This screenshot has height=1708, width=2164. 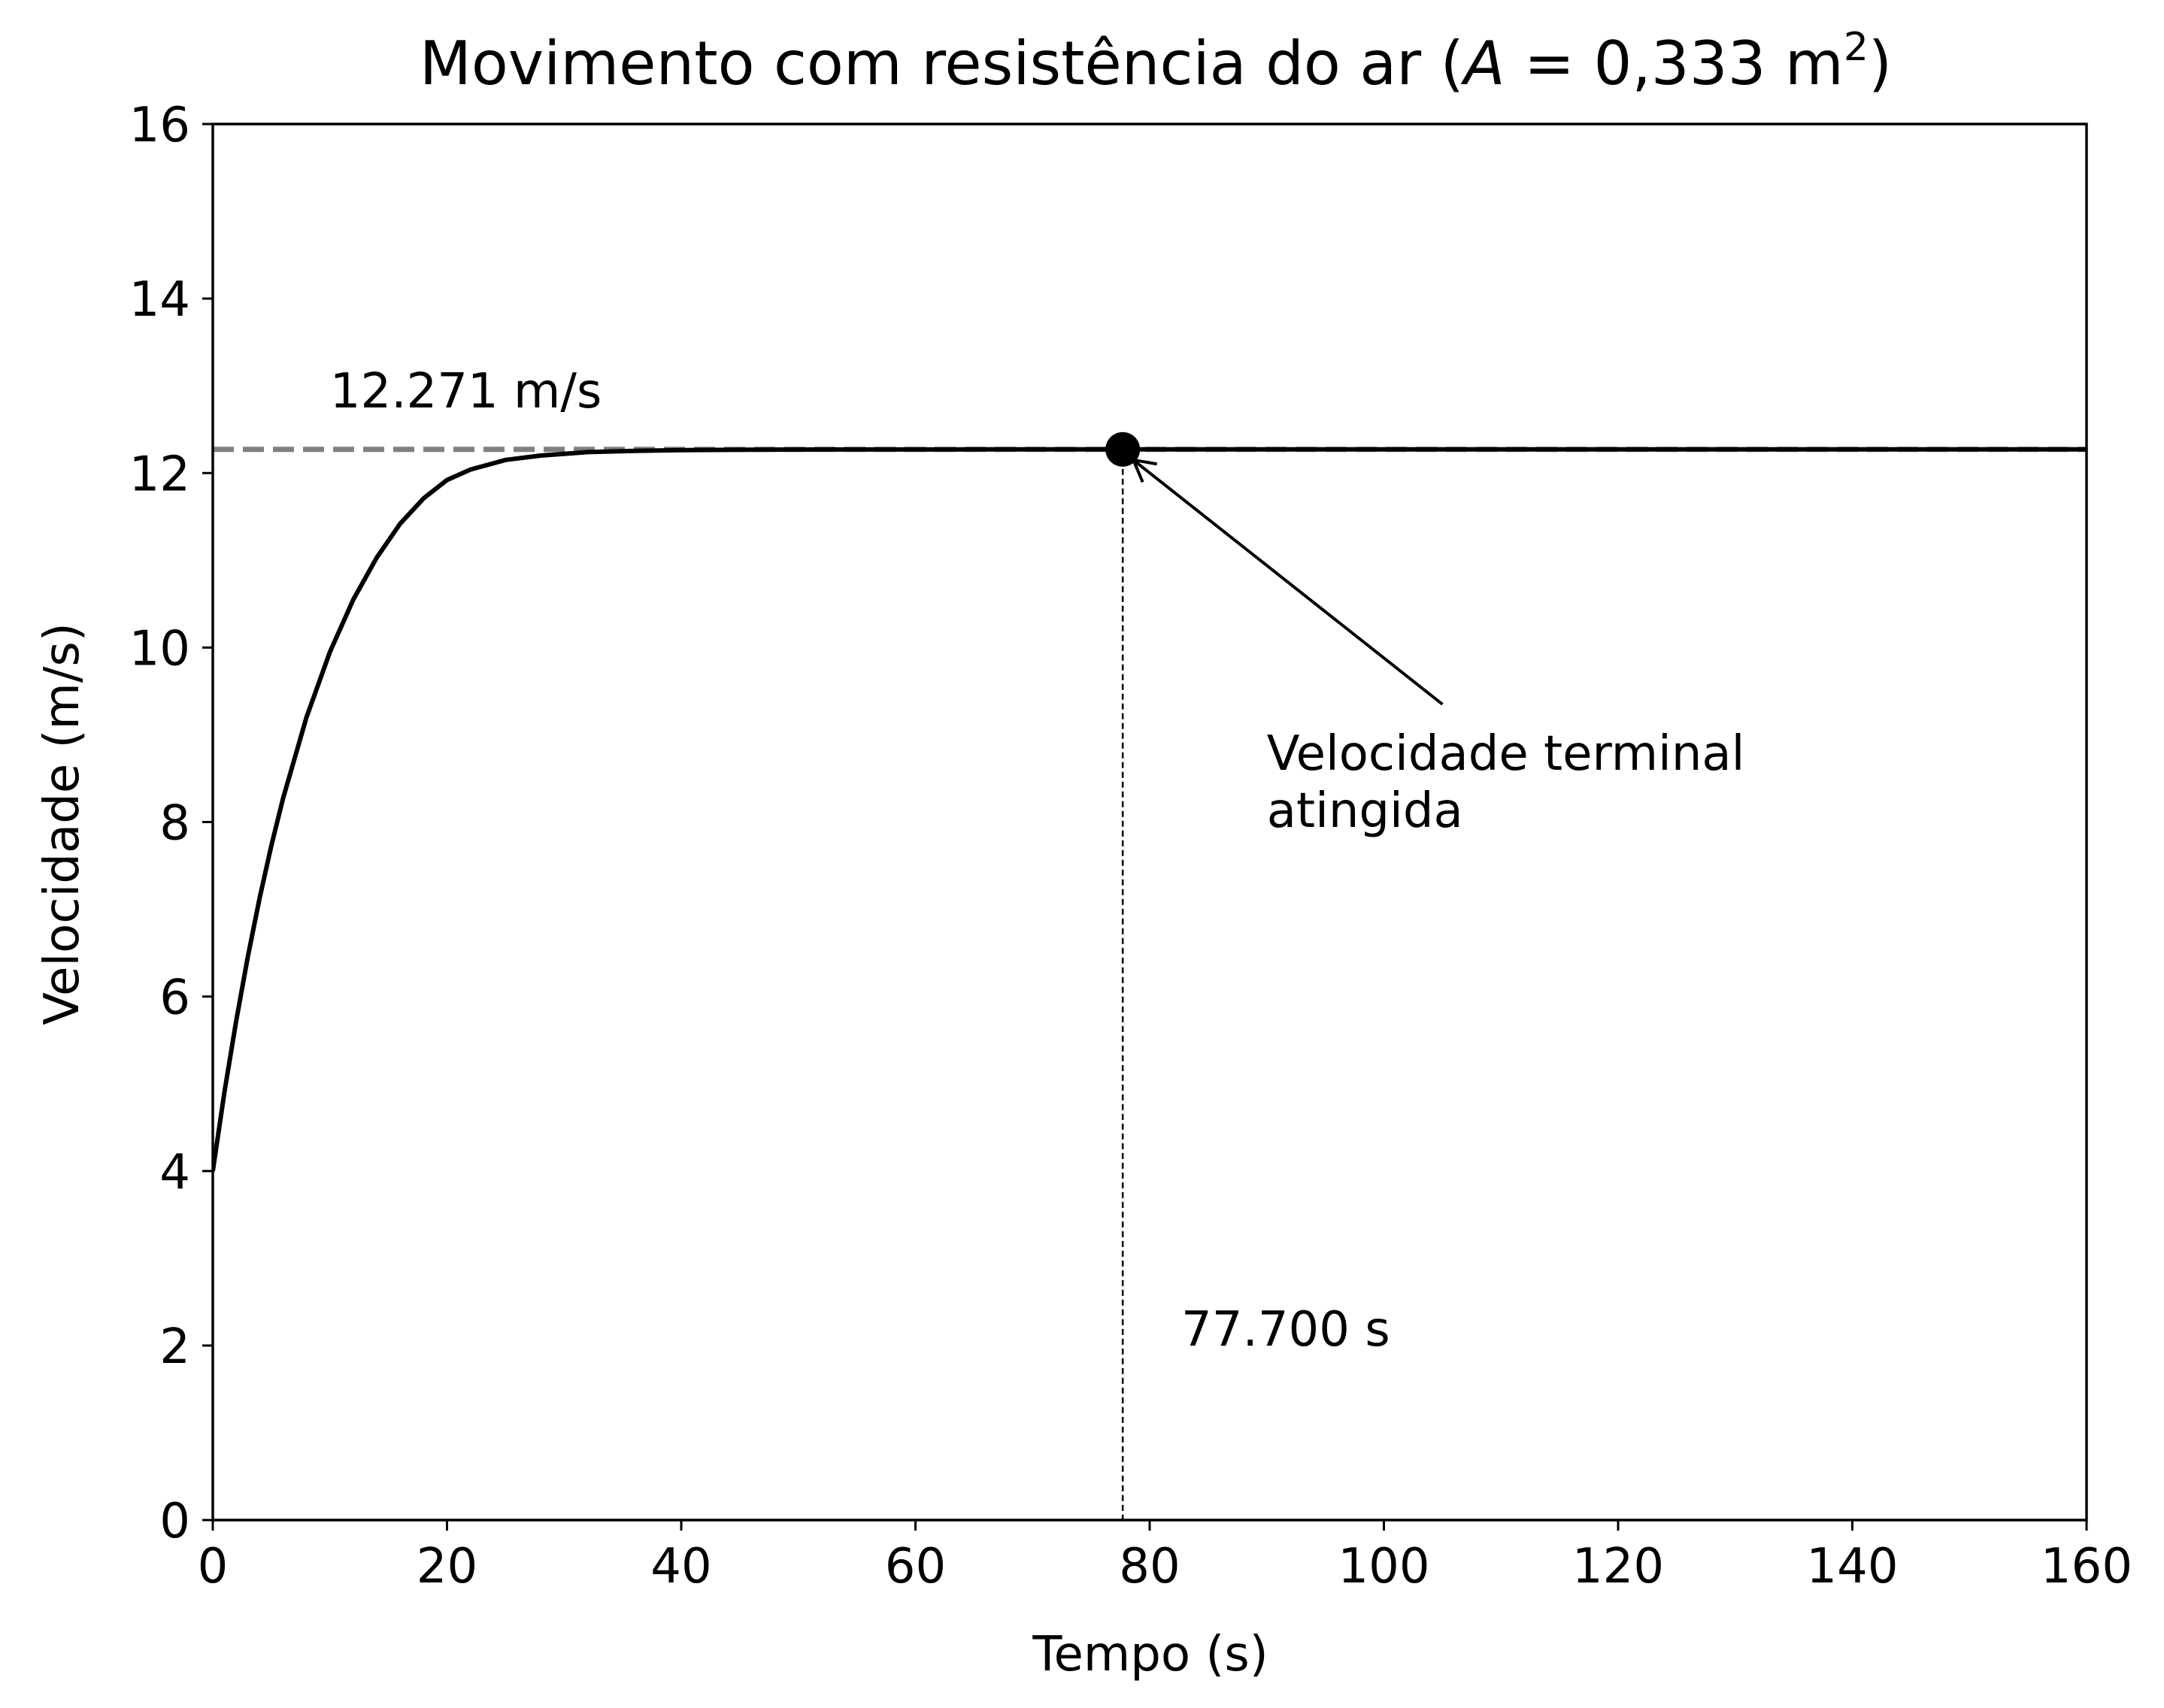 What do you see at coordinates (63, 823) in the screenshot?
I see `y-axis-label: Velocidade (m/s)` at bounding box center [63, 823].